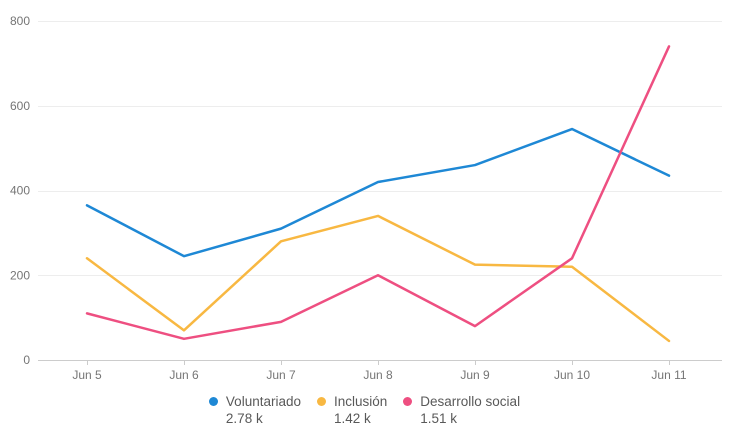 The width and height of the screenshot is (729, 436). I want to click on legend-series-name: Inclusión, so click(360, 401).